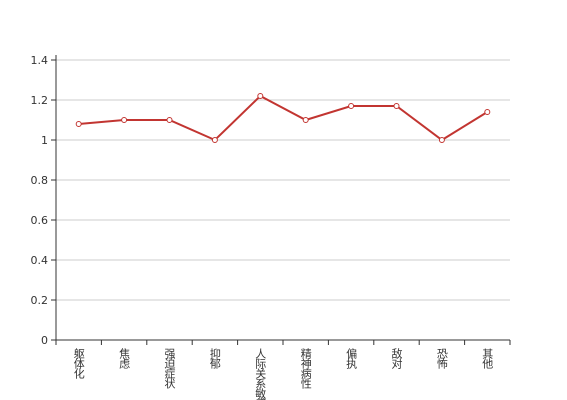 The width and height of the screenshot is (567, 400). I want to click on y-tick-label: 0.6, so click(40, 220).